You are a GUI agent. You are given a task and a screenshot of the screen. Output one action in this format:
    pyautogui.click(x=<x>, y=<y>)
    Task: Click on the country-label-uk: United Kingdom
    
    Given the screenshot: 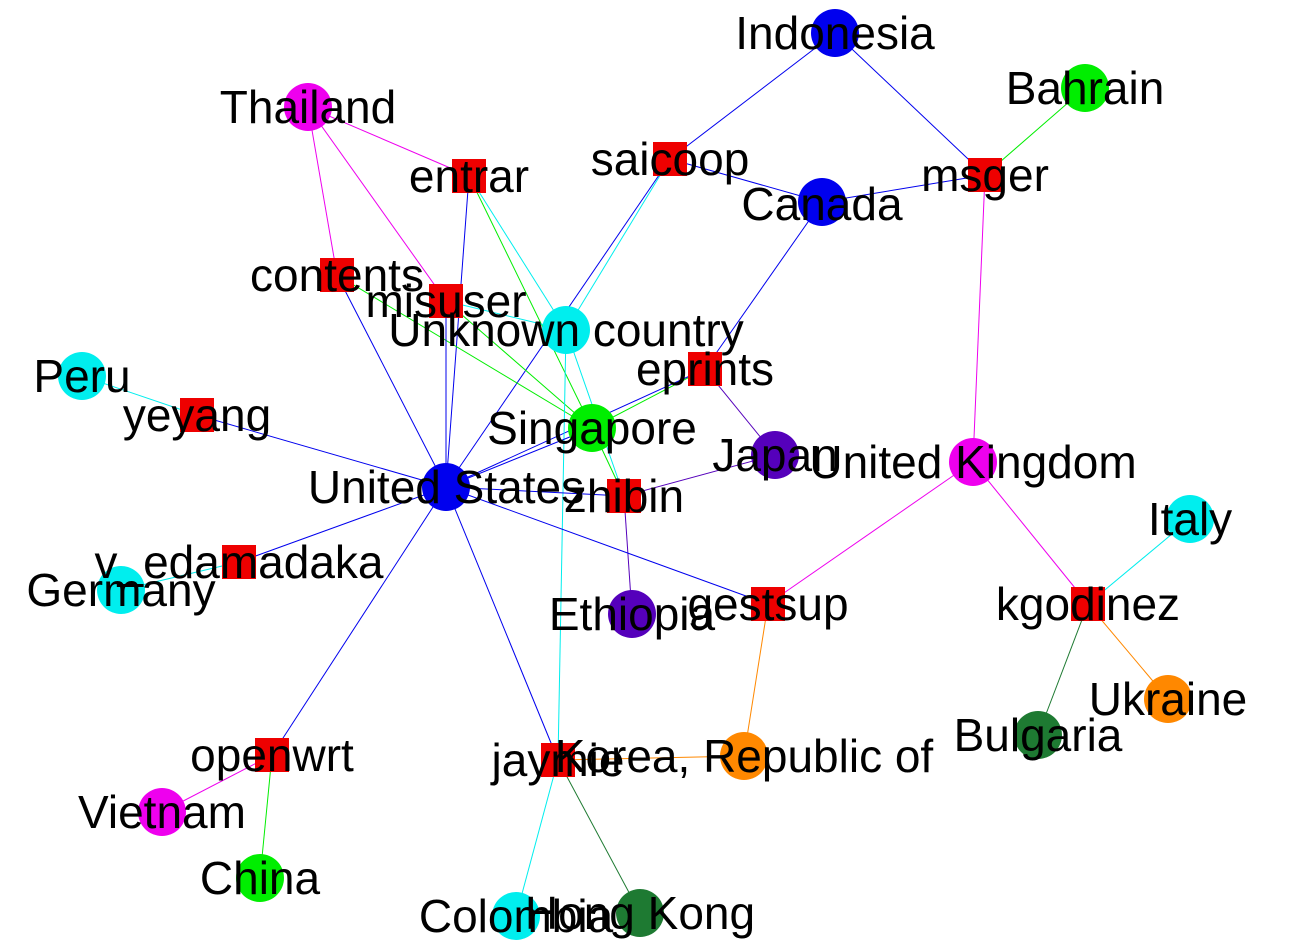 What is the action you would take?
    pyautogui.click(x=972, y=462)
    